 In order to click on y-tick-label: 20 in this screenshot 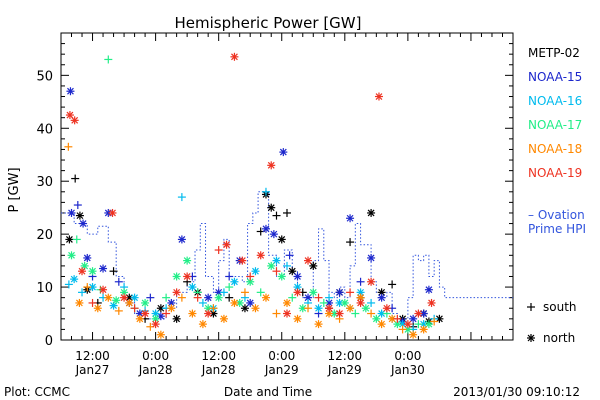, I will do `click(44, 235)`.